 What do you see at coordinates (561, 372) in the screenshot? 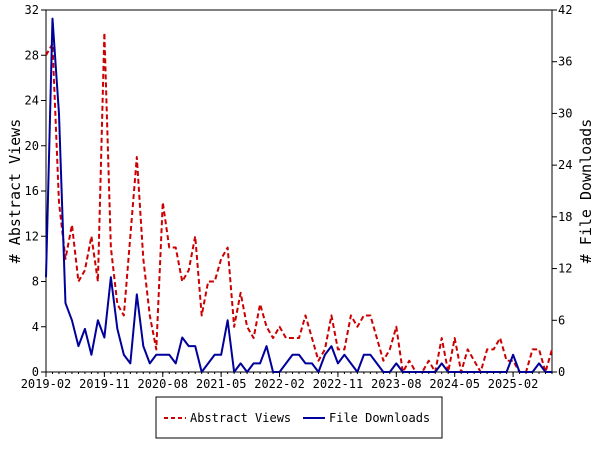
I see `y-right-tick-label: 0` at bounding box center [561, 372].